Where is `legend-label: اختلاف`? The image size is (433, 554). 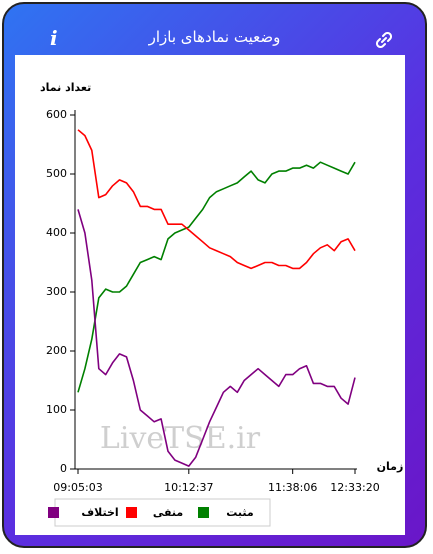 legend-label: اختلاف is located at coordinates (99, 512).